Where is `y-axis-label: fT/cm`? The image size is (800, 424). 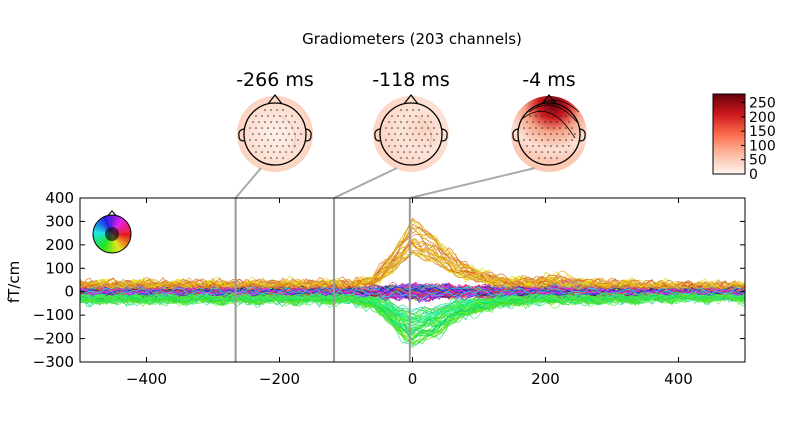
y-axis-label: fT/cm is located at coordinates (14, 282).